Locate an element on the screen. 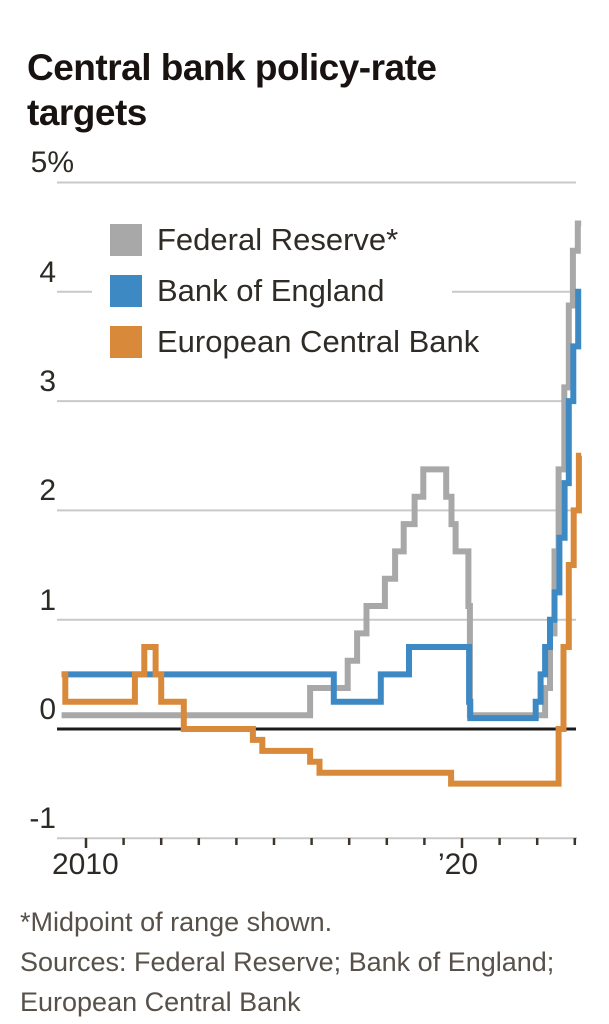 This screenshot has width=609, height=1024. sources-line-2: European Central Bank is located at coordinates (160, 1002).